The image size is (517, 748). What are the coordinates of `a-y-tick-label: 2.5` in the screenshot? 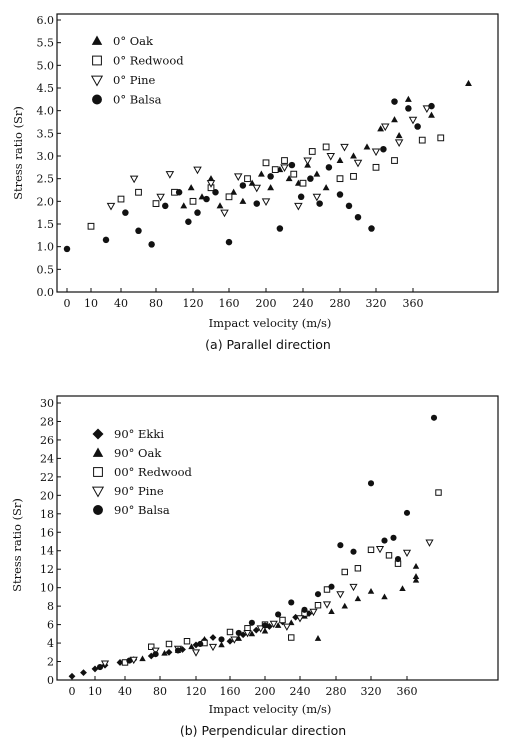 It's located at (46, 179).